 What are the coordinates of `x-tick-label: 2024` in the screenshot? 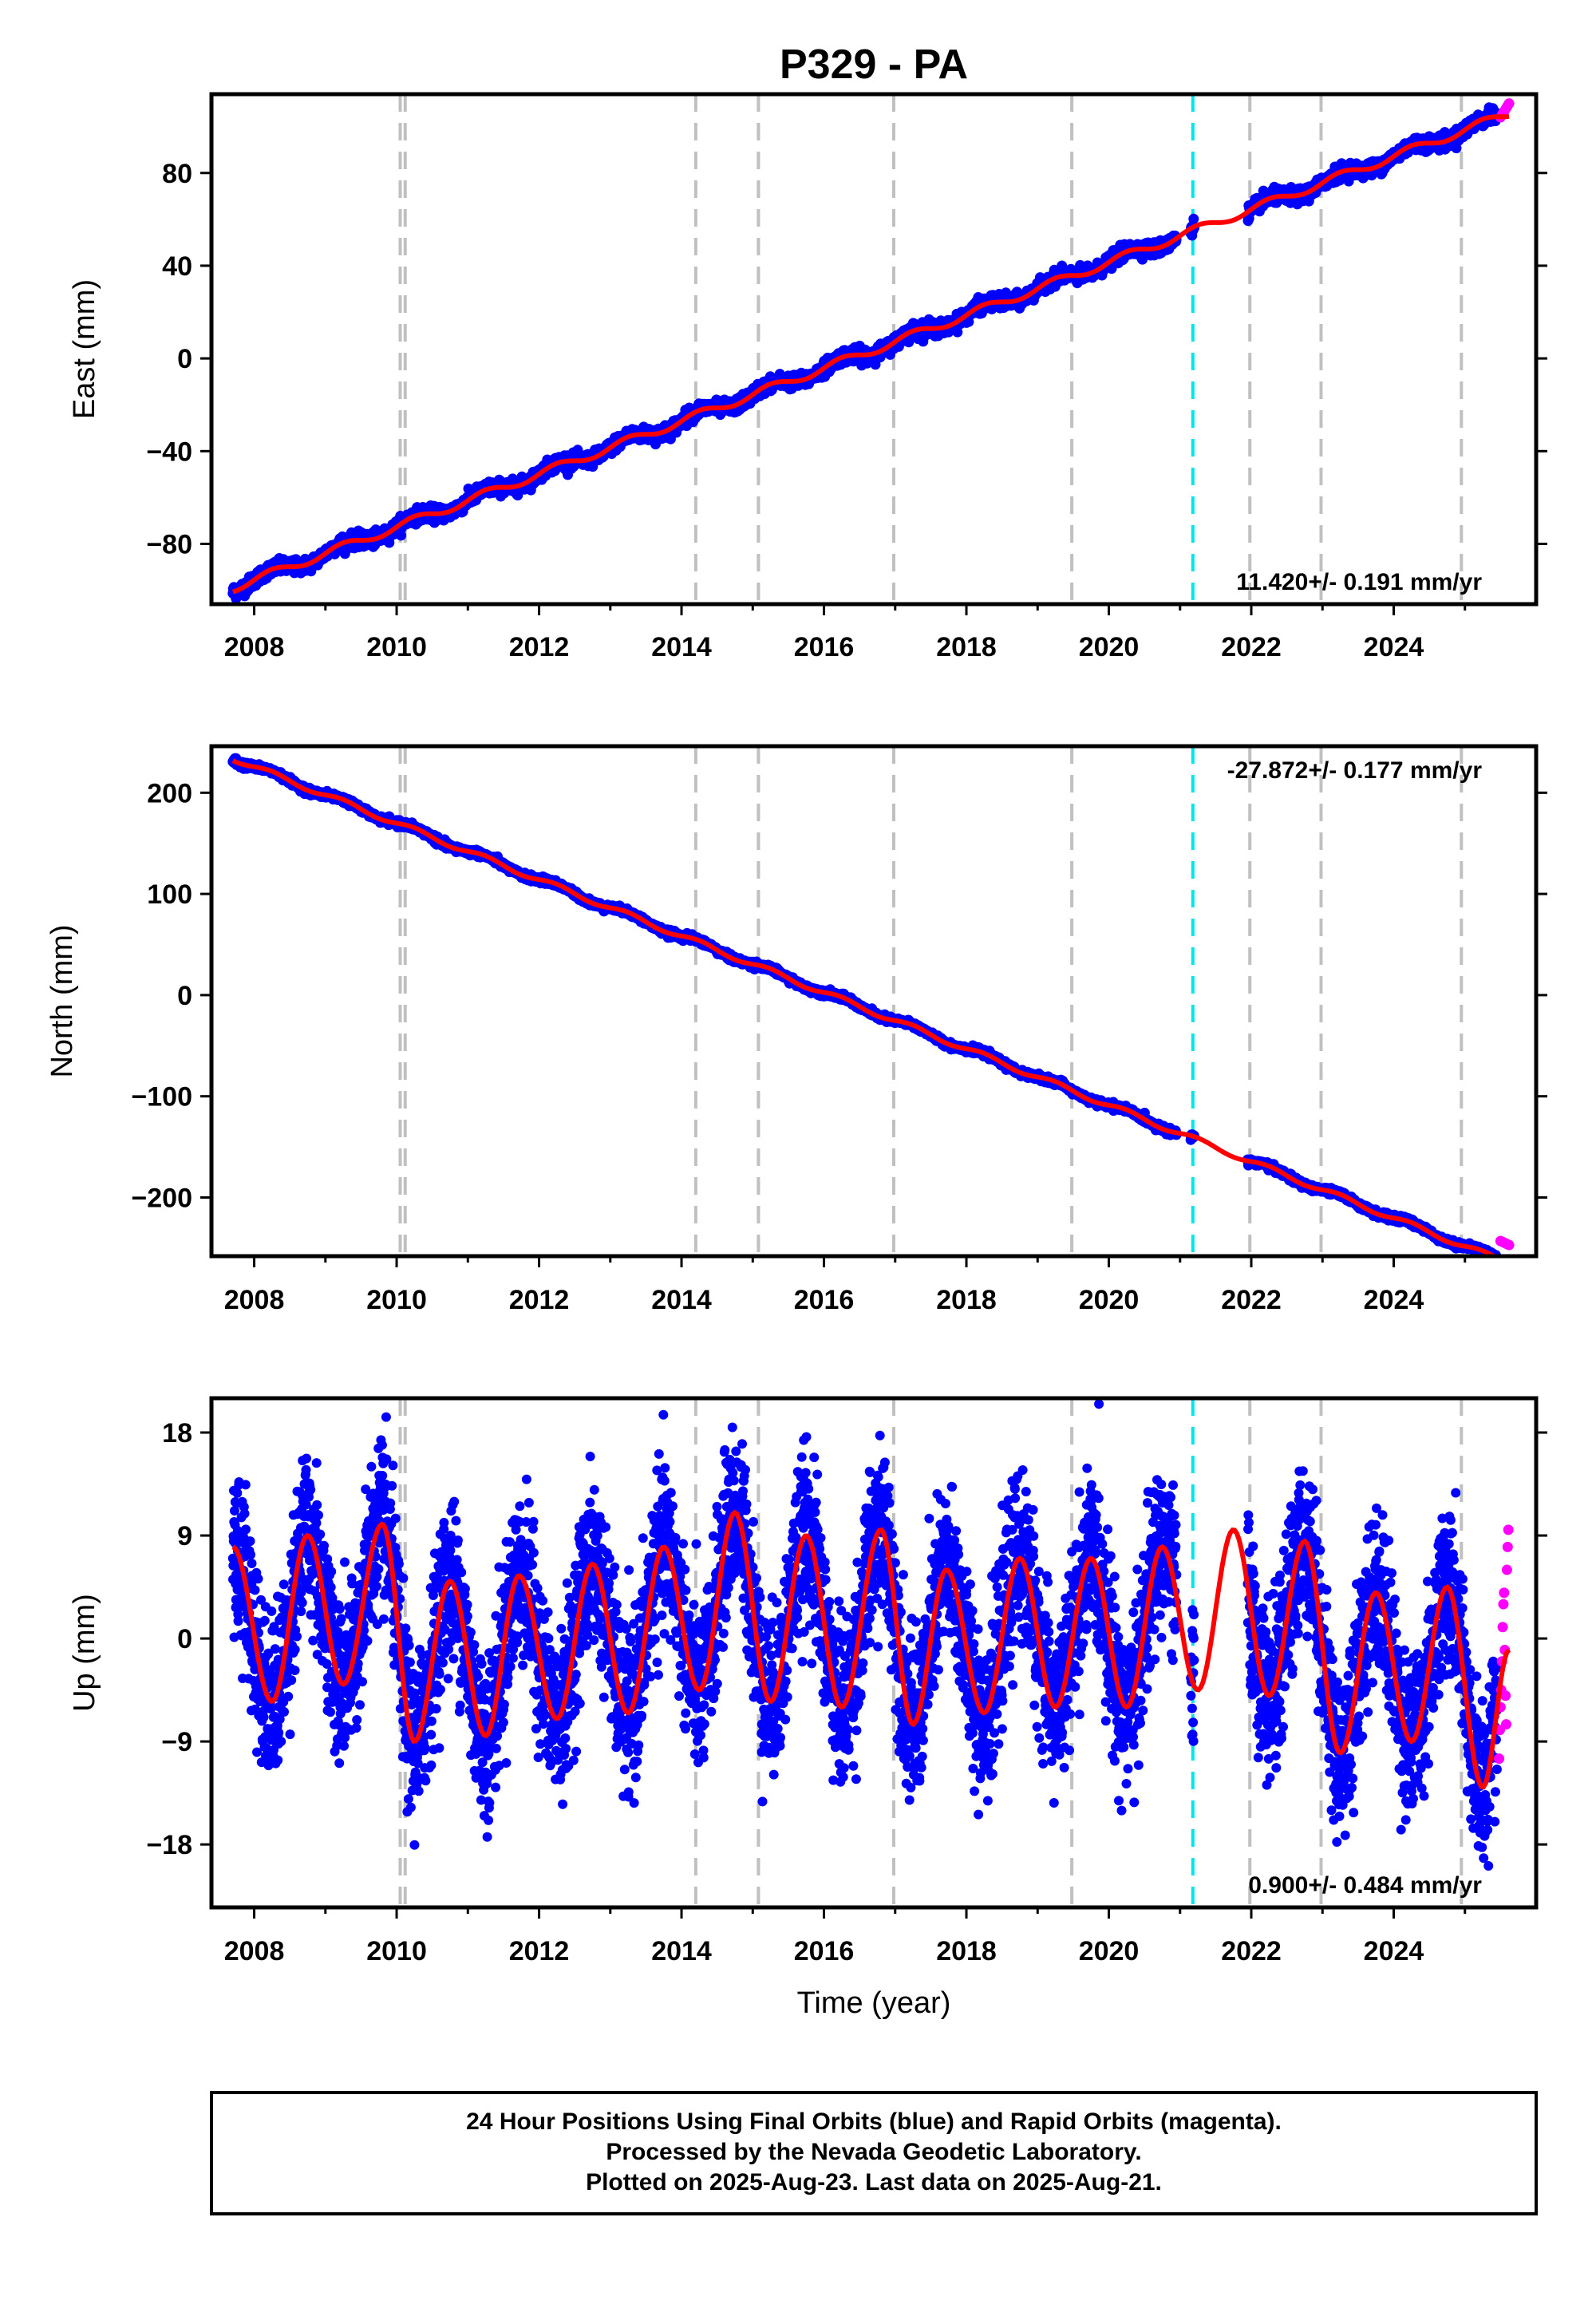 It's located at (1394, 647).